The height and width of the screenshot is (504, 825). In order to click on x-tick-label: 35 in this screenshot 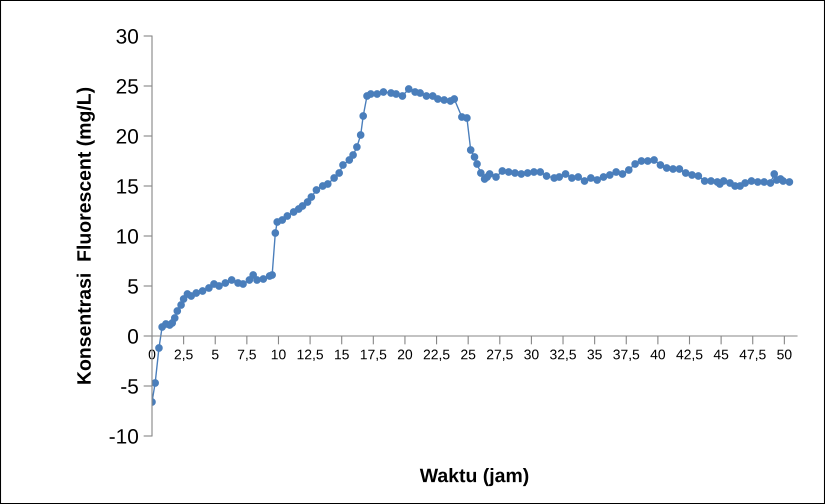, I will do `click(594, 355)`.